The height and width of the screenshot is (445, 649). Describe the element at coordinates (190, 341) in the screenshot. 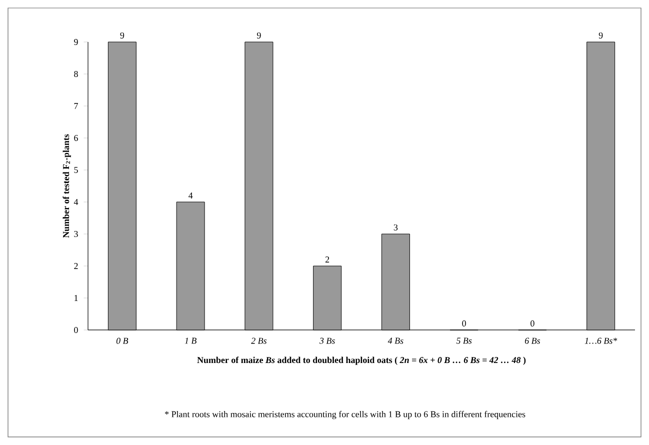

I see `x-tick-label: 1 B` at that location.